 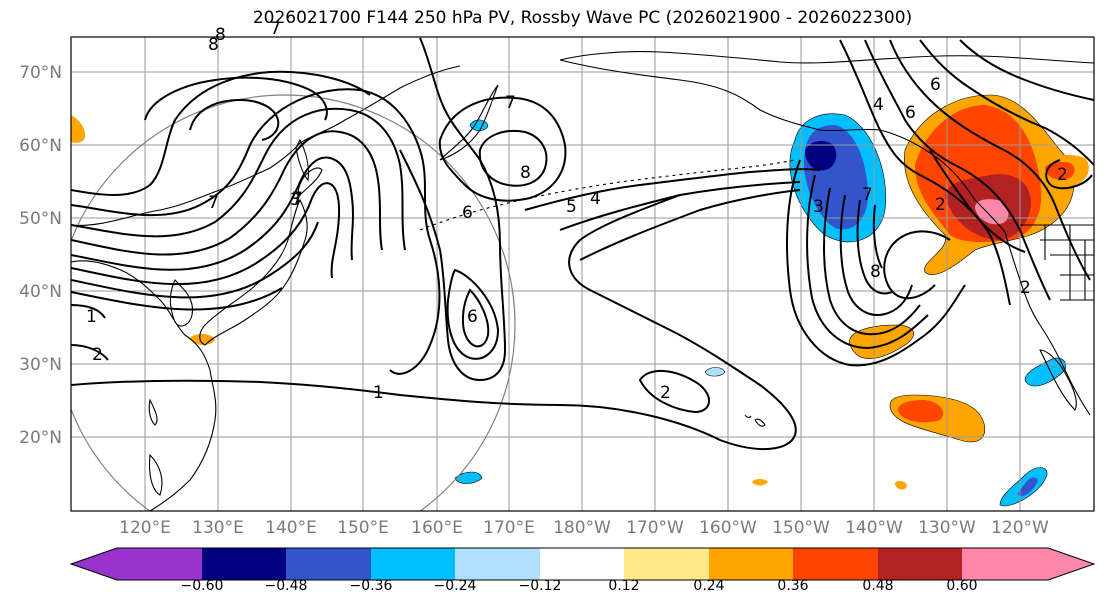 I want to click on lon-label: 140°E, so click(x=291, y=528).